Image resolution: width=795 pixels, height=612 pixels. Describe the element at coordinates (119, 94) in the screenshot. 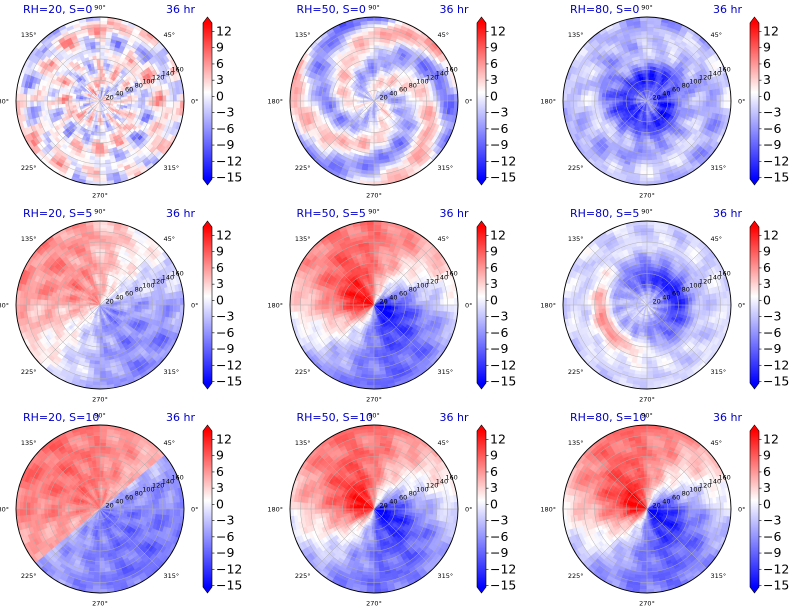

I see `radial-tick-label: 40` at that location.